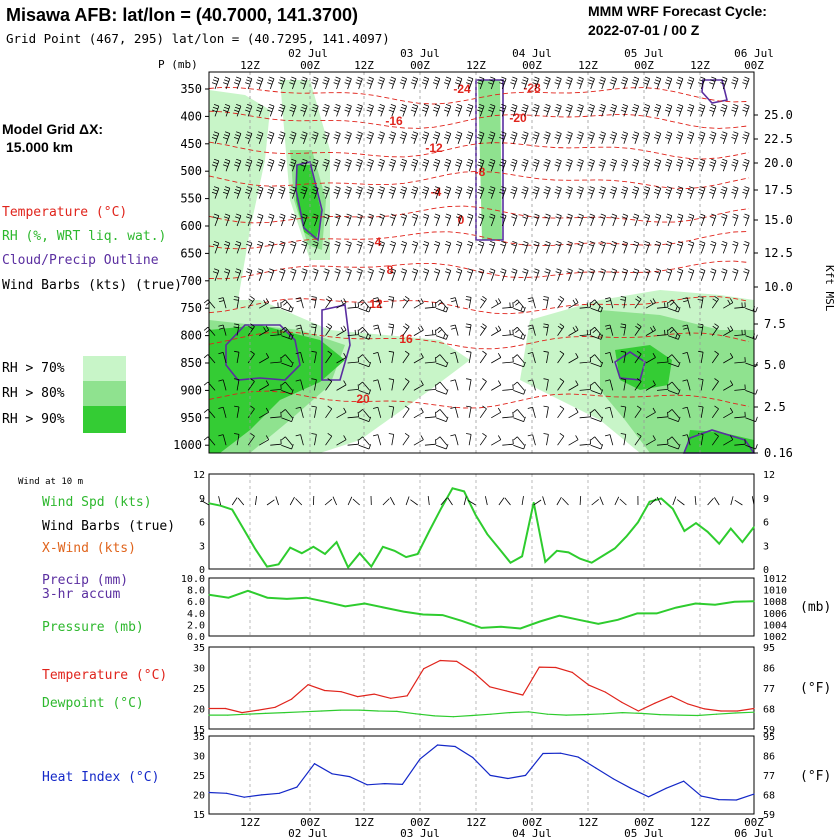  I want to click on height-tick-label: 20.0, so click(778, 163).